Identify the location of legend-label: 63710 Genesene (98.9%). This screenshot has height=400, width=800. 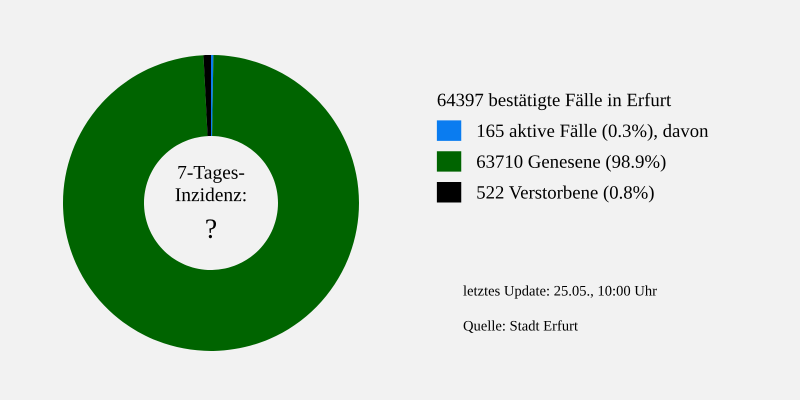
(571, 163).